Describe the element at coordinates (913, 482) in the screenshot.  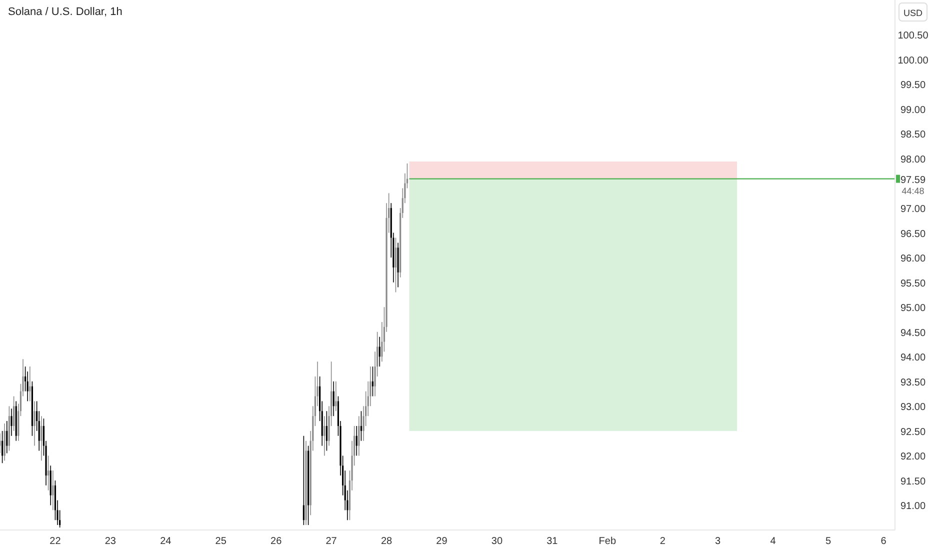
I see `y-tick-label: 91.50` at that location.